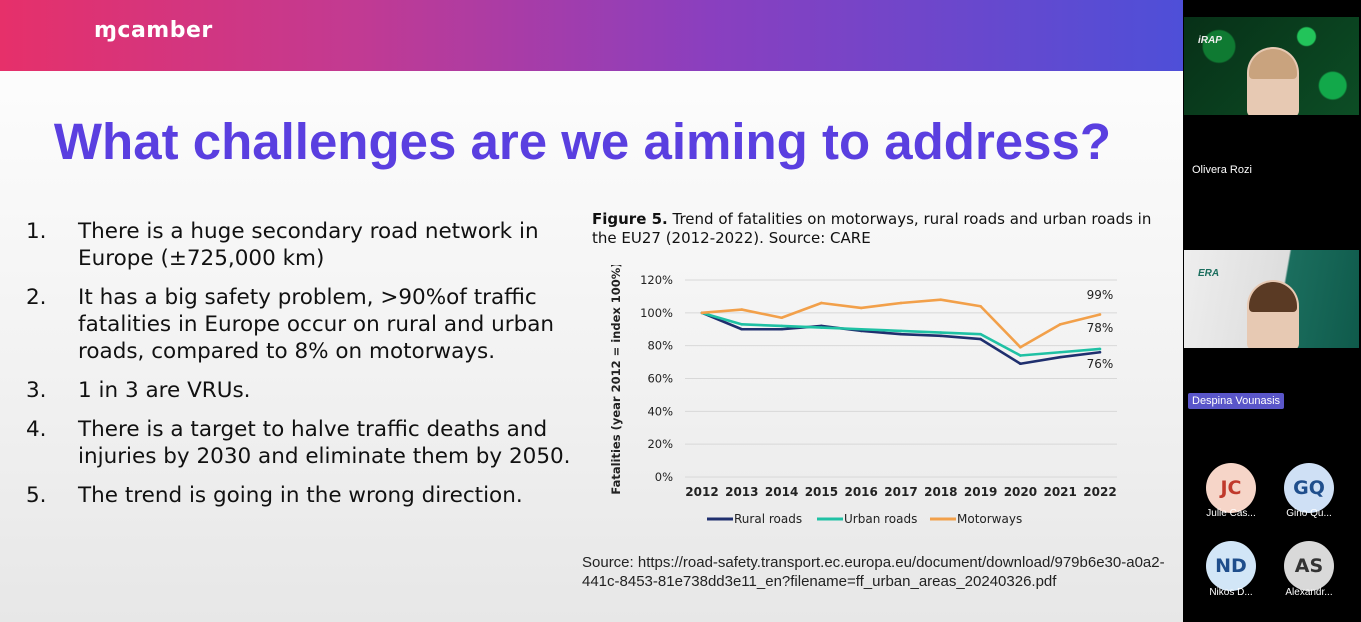 This screenshot has height=622, width=1361. What do you see at coordinates (1100, 328) in the screenshot?
I see `end-value-label: 78%` at bounding box center [1100, 328].